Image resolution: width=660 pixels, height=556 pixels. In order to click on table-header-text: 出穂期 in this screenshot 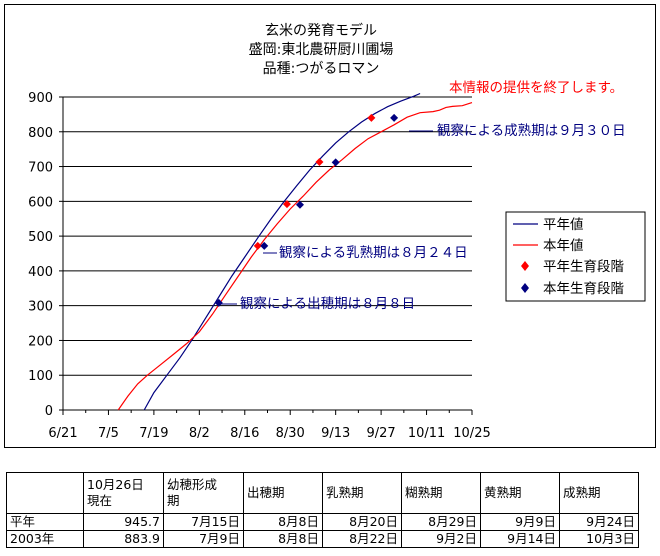, I will do `click(266, 492)`.